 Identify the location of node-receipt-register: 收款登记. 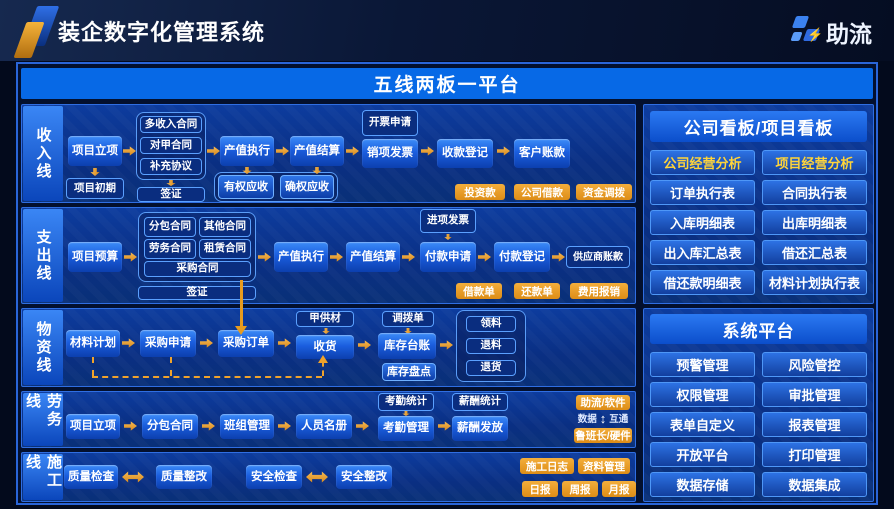
(465, 153).